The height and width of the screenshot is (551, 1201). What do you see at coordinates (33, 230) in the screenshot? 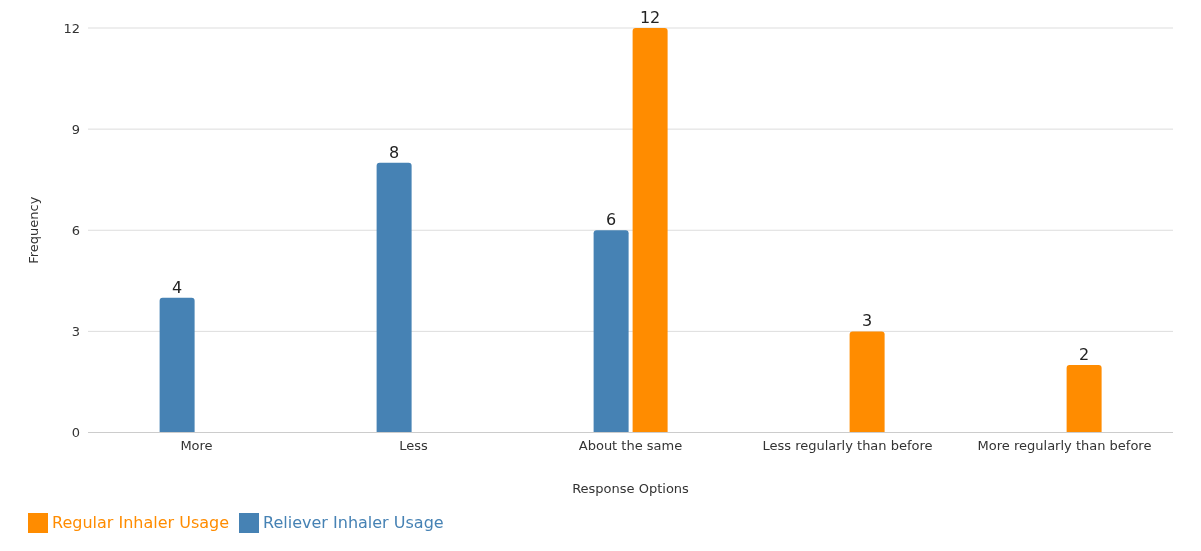
I see `y-axis-title: Frequency` at bounding box center [33, 230].